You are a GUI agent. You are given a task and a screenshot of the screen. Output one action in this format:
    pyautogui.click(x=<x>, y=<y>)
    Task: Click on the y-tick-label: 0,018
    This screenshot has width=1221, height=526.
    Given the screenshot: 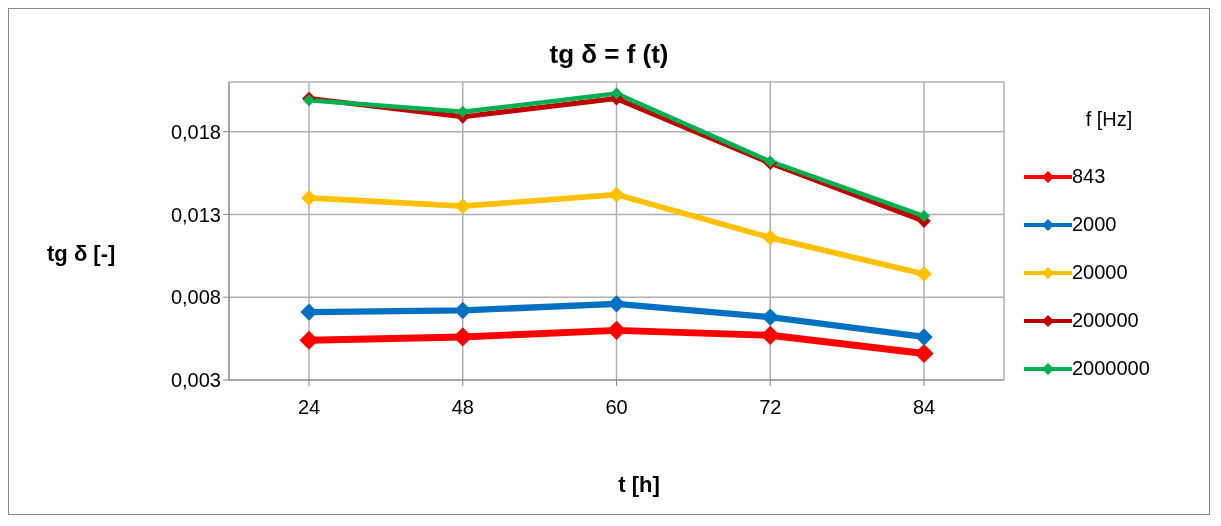 What is the action you would take?
    pyautogui.click(x=195, y=131)
    